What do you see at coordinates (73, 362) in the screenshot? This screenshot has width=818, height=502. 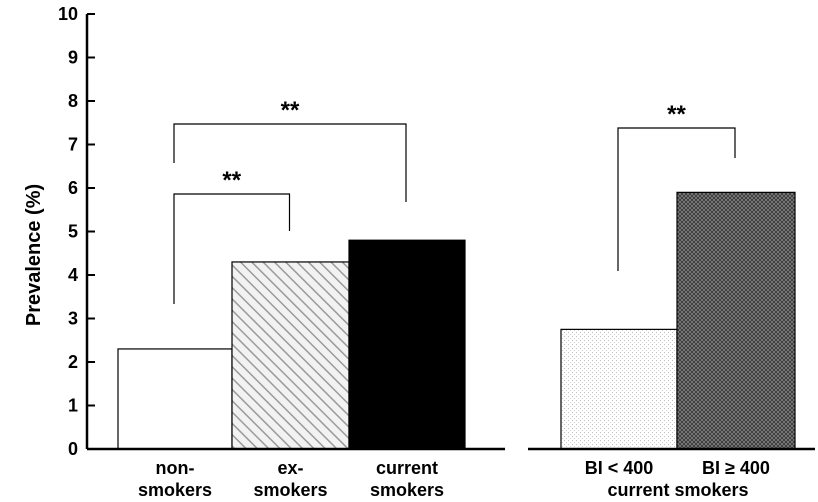 I see `y-tick-label: 2` at bounding box center [73, 362].